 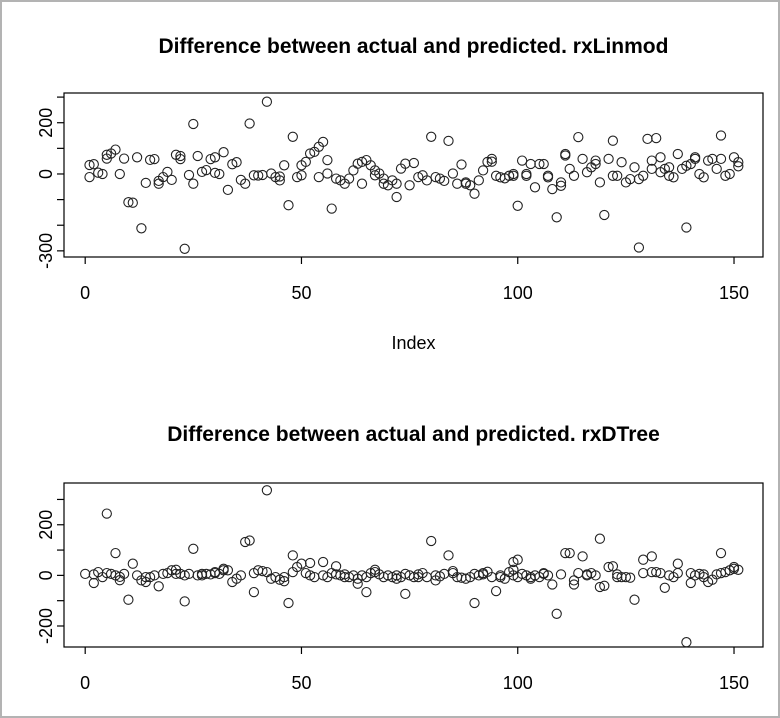 I want to click on x-axis-label-index: Index, so click(x=413, y=343).